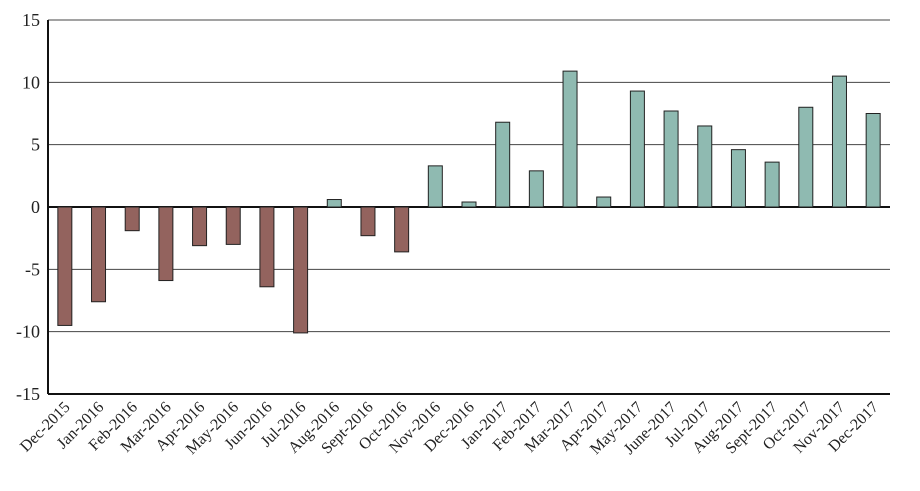 The image size is (920, 491). I want to click on y-tick-label: 5, so click(35, 145).